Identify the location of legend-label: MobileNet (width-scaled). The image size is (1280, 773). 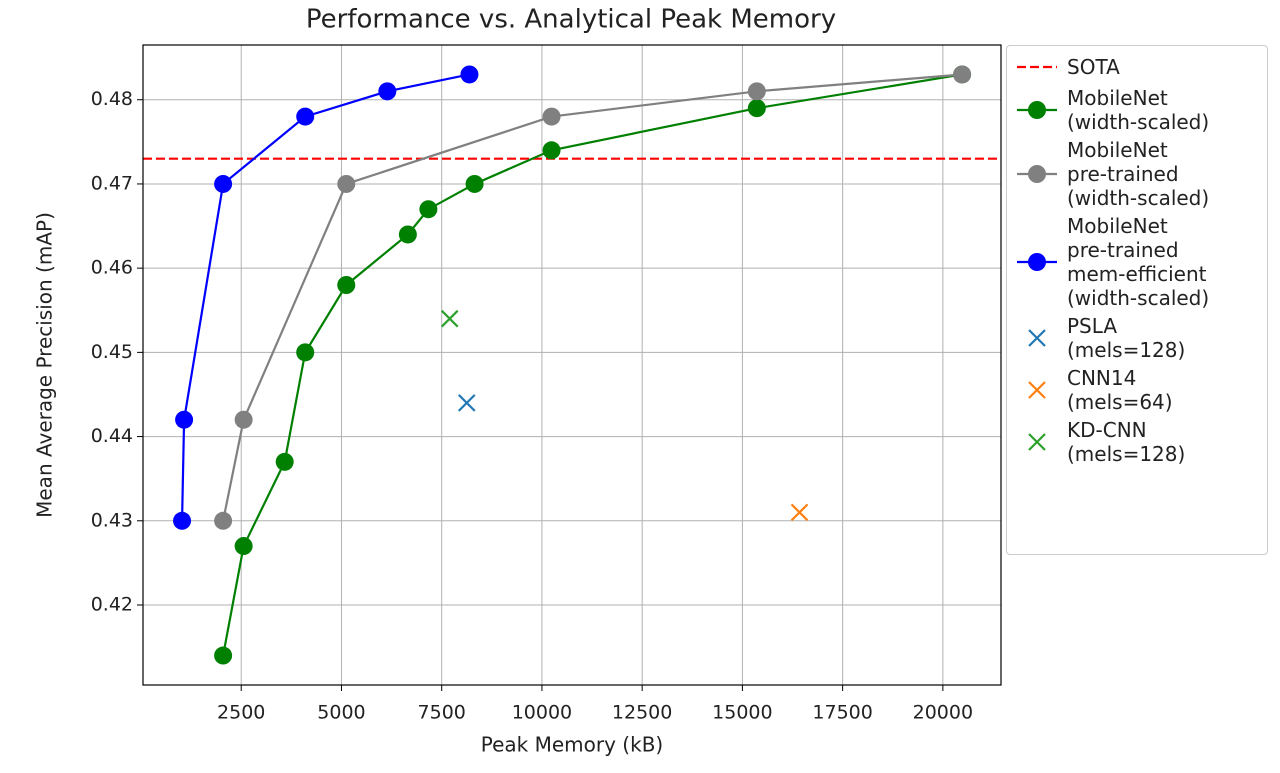
(1138, 110).